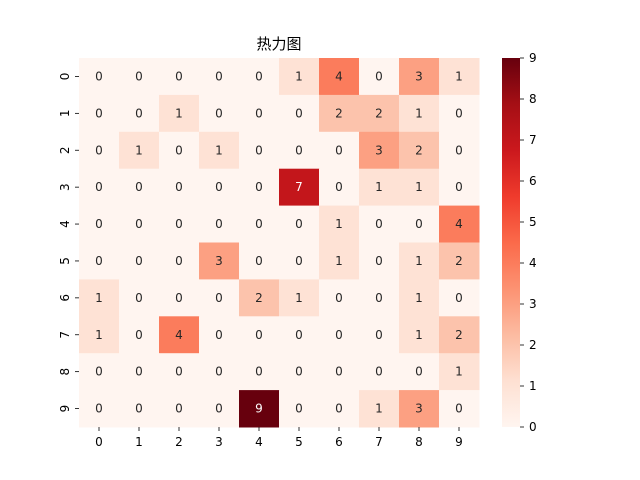 The image size is (640, 480). What do you see at coordinates (533, 427) in the screenshot?
I see `colorbar-tick-label: 0` at bounding box center [533, 427].